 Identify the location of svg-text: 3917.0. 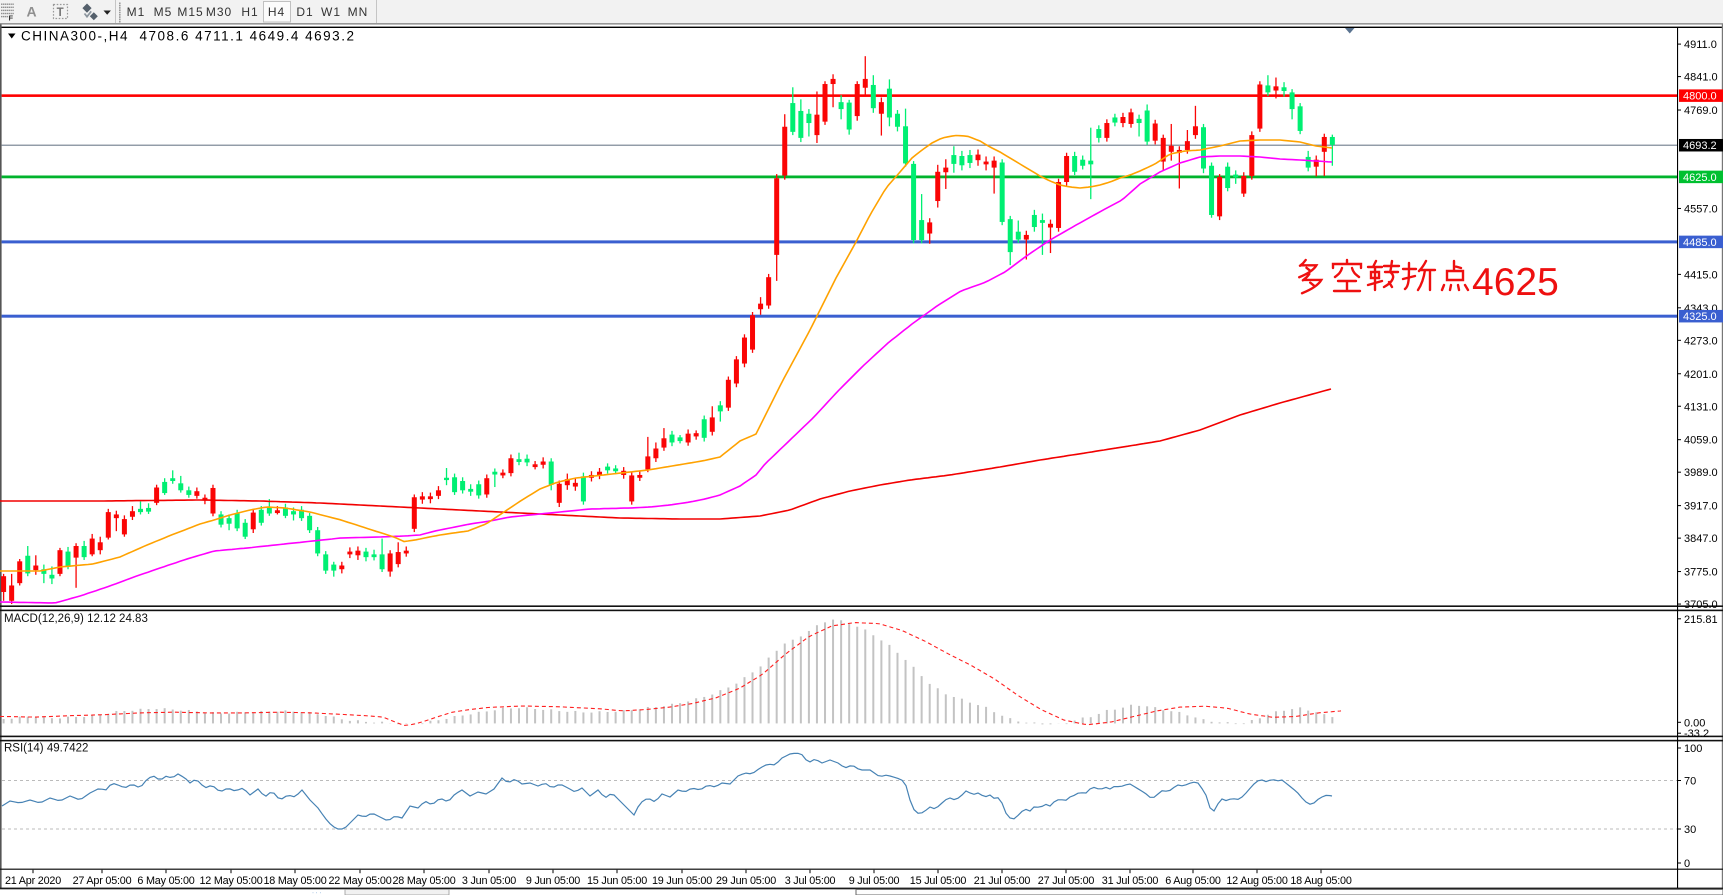
(1701, 507).